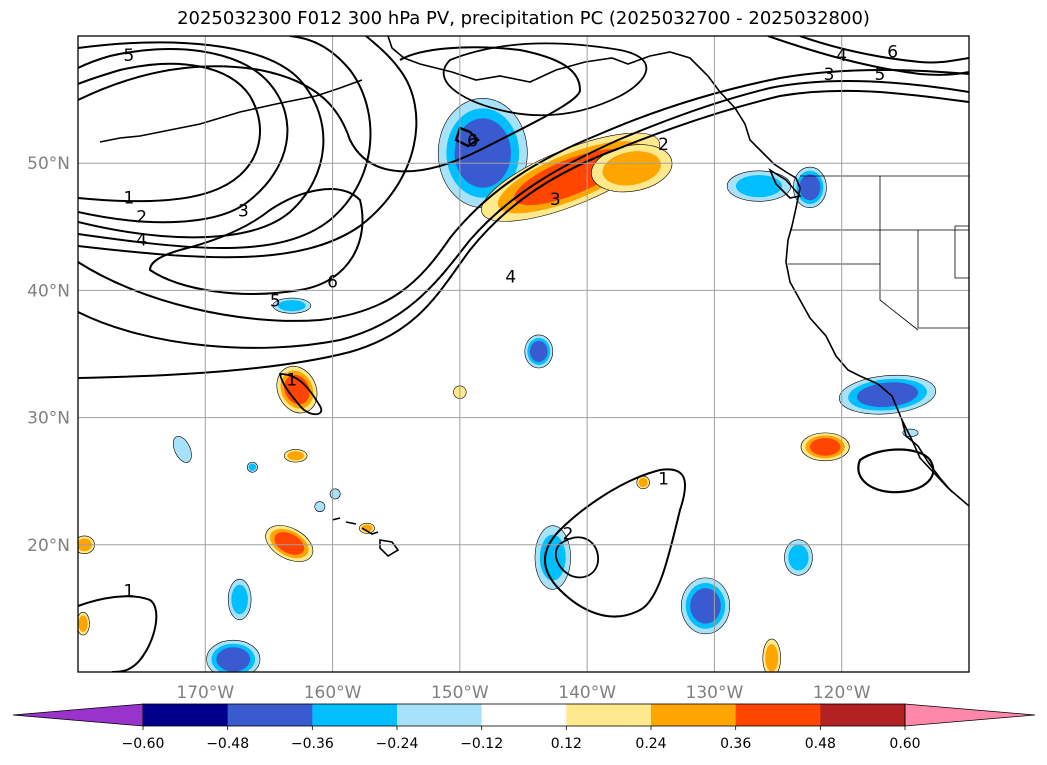 The image size is (1047, 765). What do you see at coordinates (48, 355) in the screenshot?
I see `latitude-ticks: 20°N 30°N 40°N 50°N` at bounding box center [48, 355].